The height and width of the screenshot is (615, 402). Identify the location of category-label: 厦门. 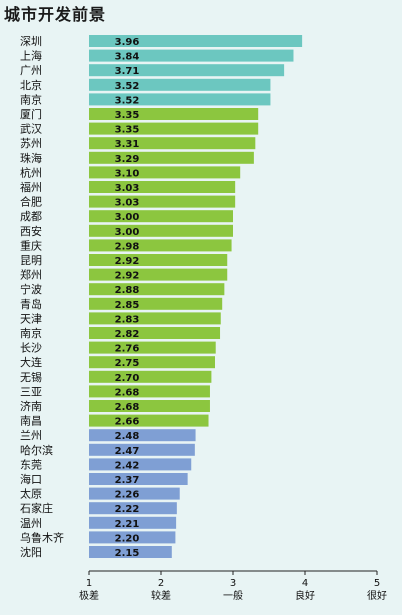
(31, 114).